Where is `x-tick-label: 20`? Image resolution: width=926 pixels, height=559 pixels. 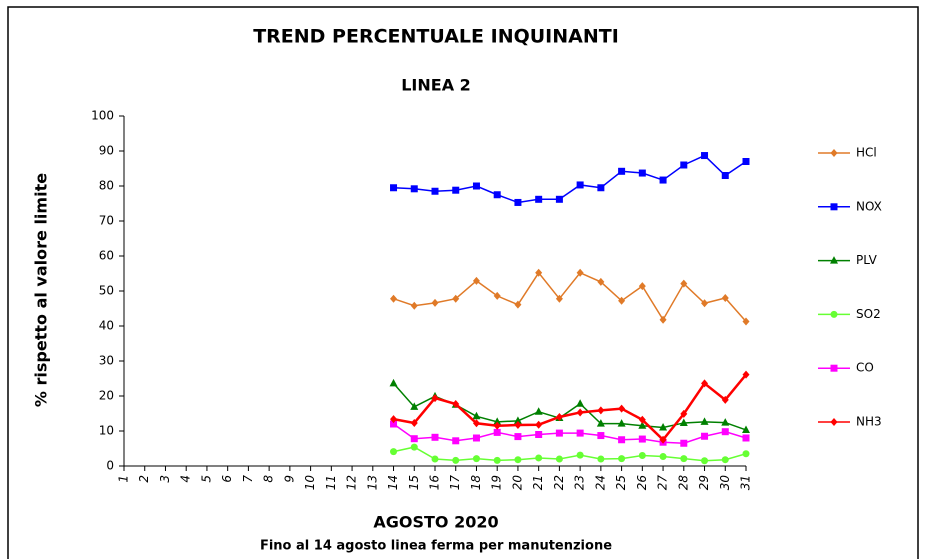 x-tick-label: 20 is located at coordinates (517, 483).